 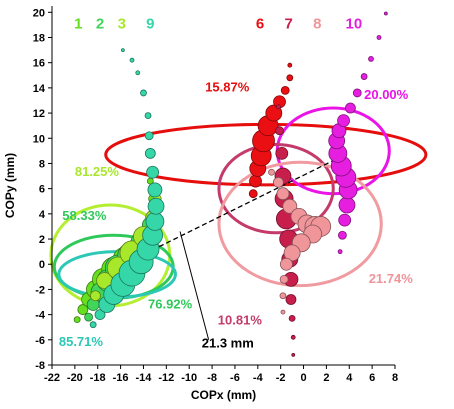 I want to click on x-tick-label: 4, so click(x=349, y=378).